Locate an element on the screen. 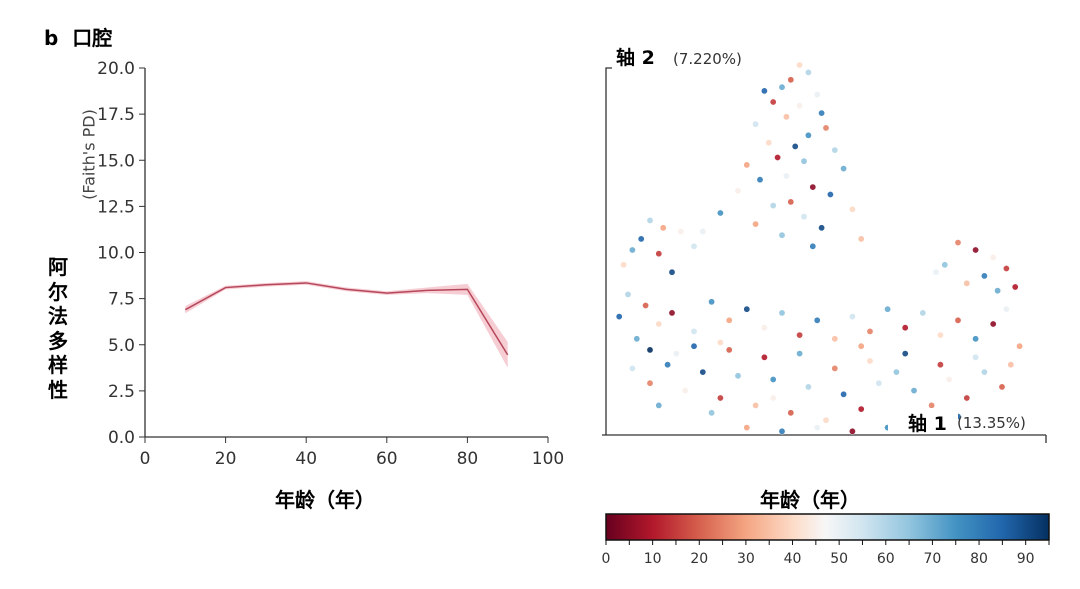 The width and height of the screenshot is (1080, 589). colorbar-tick-label: 50 is located at coordinates (839, 559).